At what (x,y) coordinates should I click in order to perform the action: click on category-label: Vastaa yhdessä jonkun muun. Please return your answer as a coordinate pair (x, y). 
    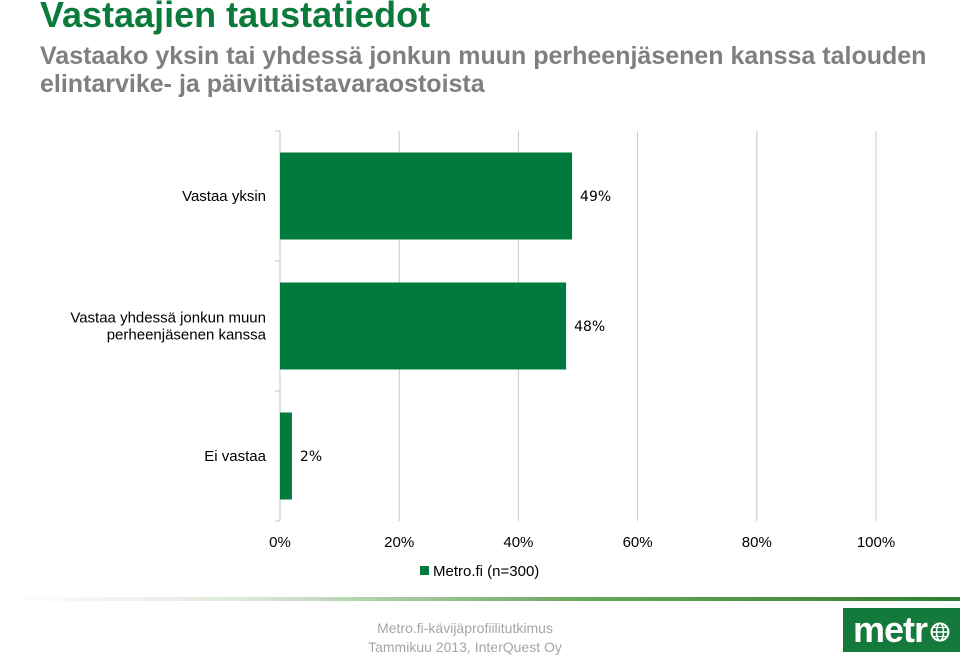
    Looking at the image, I should click on (168, 318).